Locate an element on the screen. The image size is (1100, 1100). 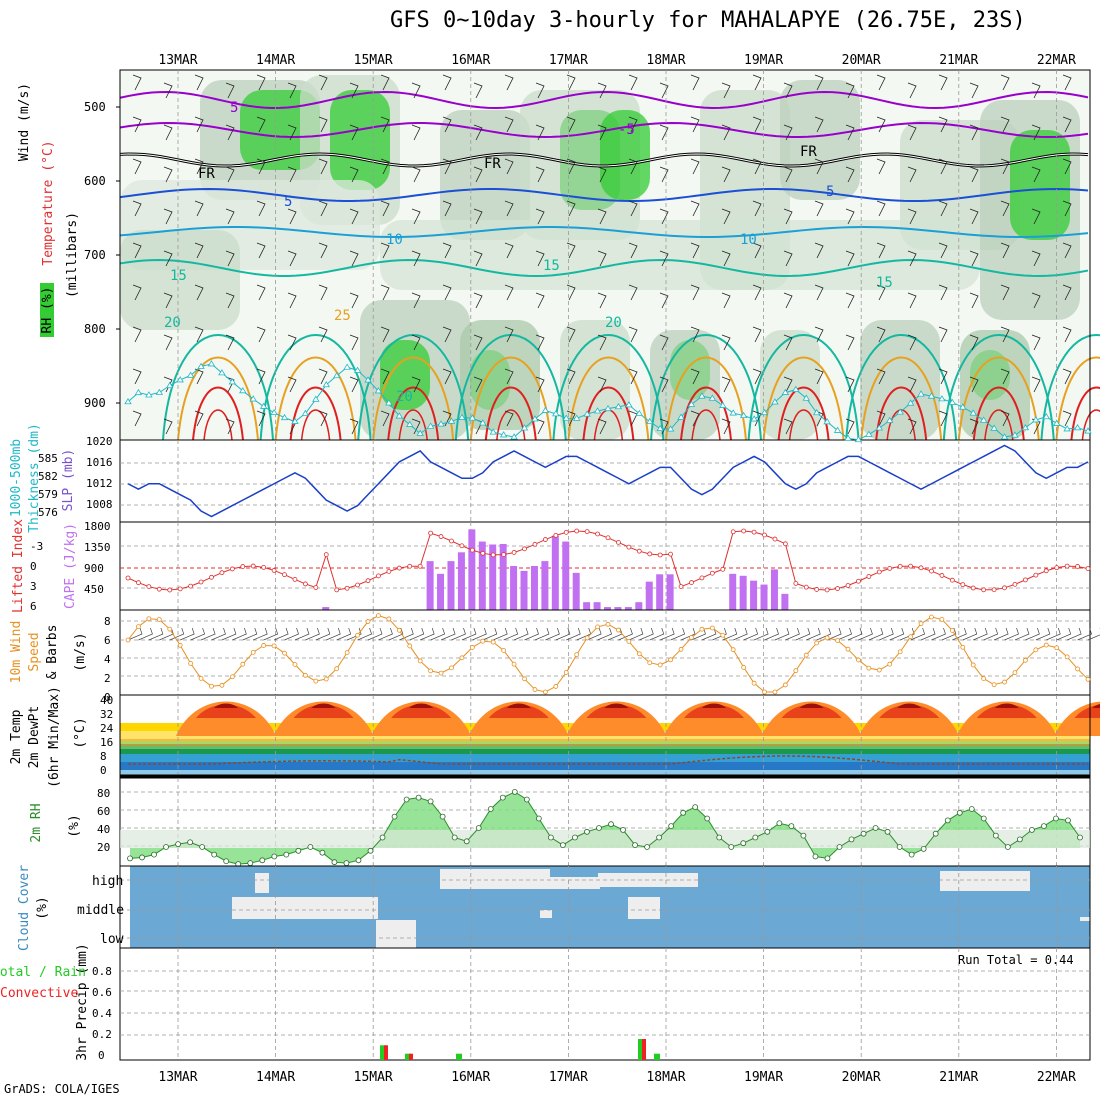
wind-tick: 4 is located at coordinates (107, 659).